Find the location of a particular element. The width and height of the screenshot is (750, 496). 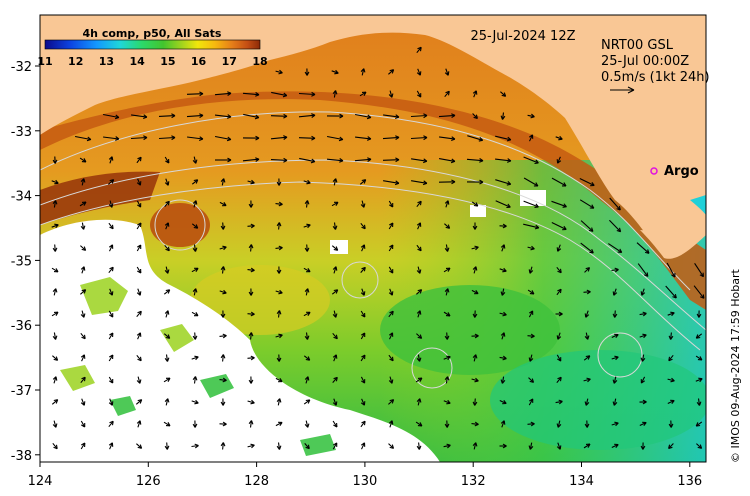

mid-patch-west is located at coordinates (260, 300).